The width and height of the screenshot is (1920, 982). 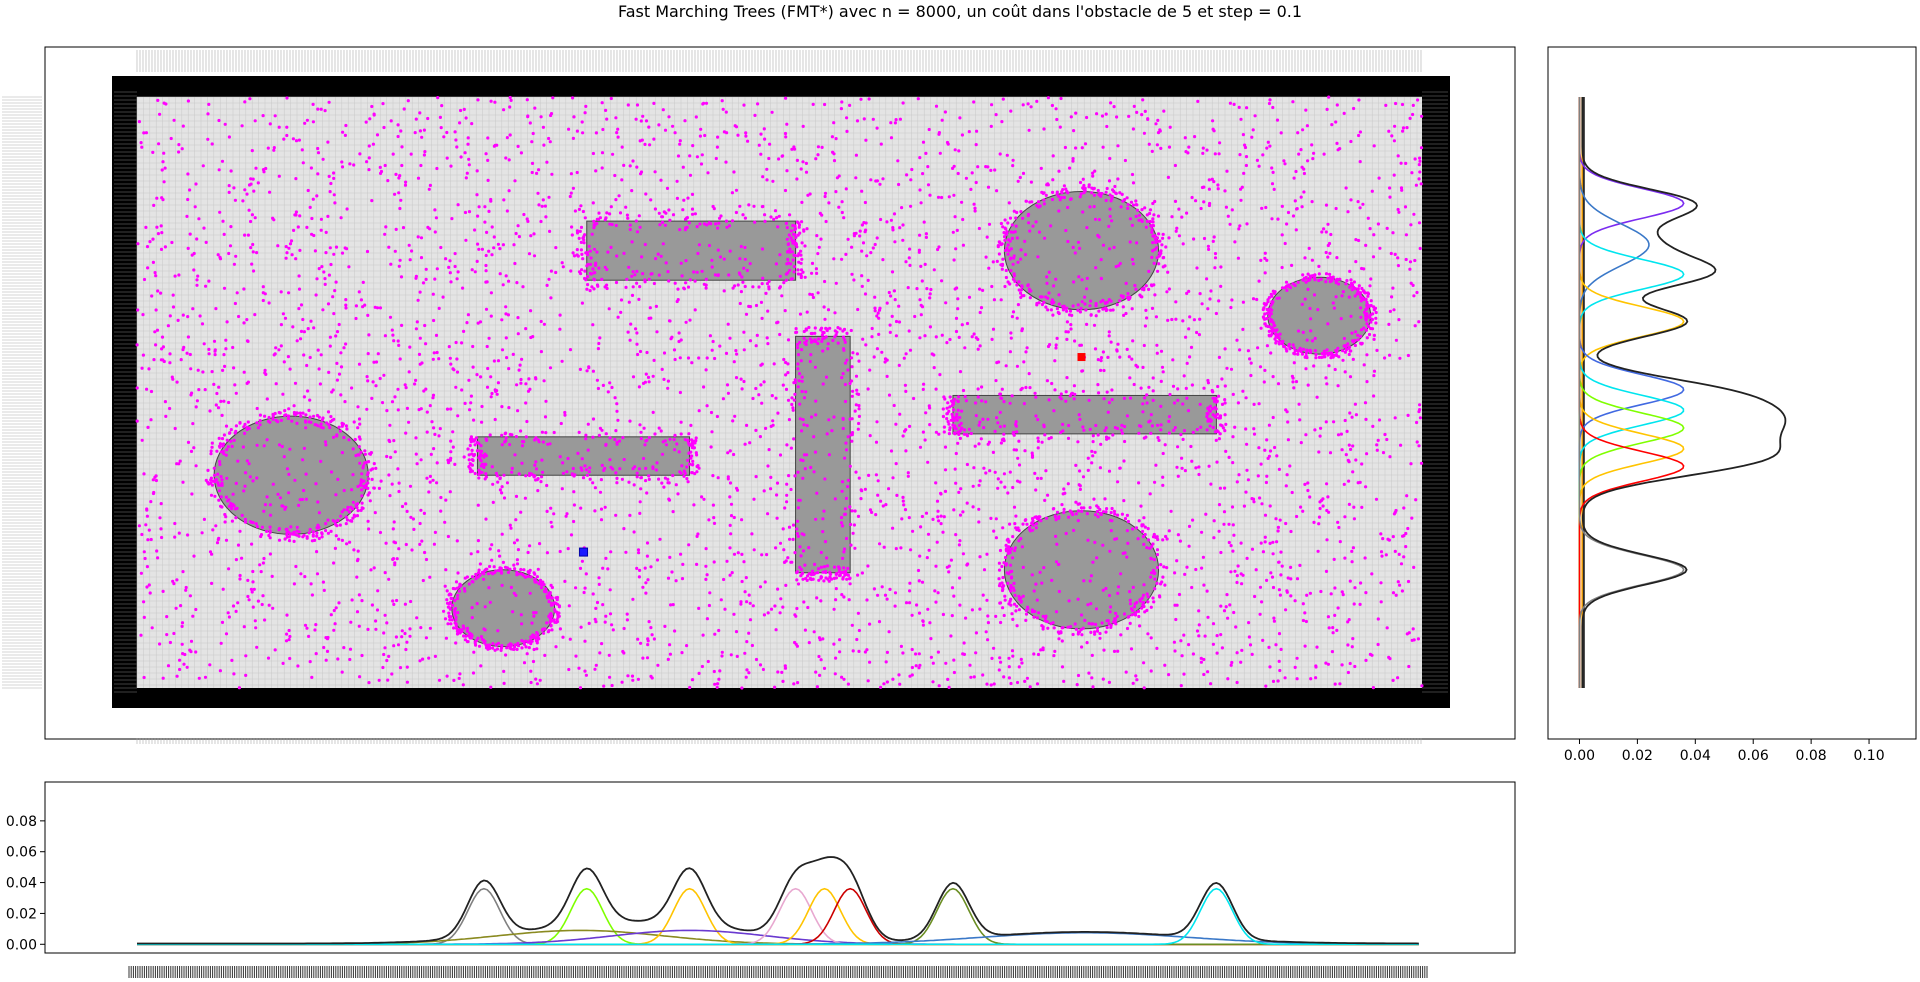 I want to click on bottom-density-plot, so click(x=778, y=901).